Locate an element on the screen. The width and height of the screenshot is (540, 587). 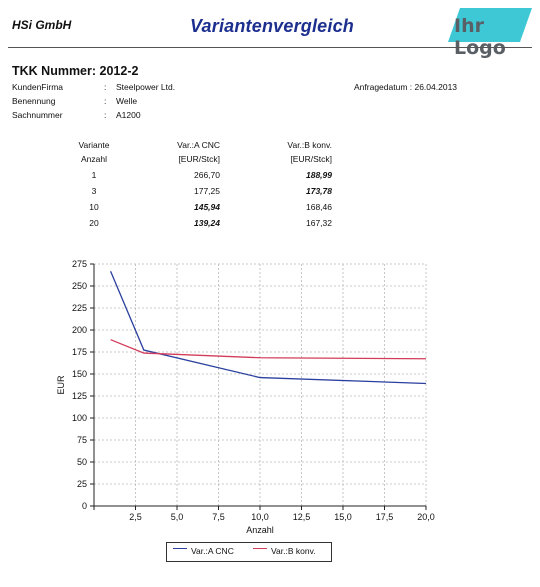
table-header: Variante is located at coordinates (94, 145).